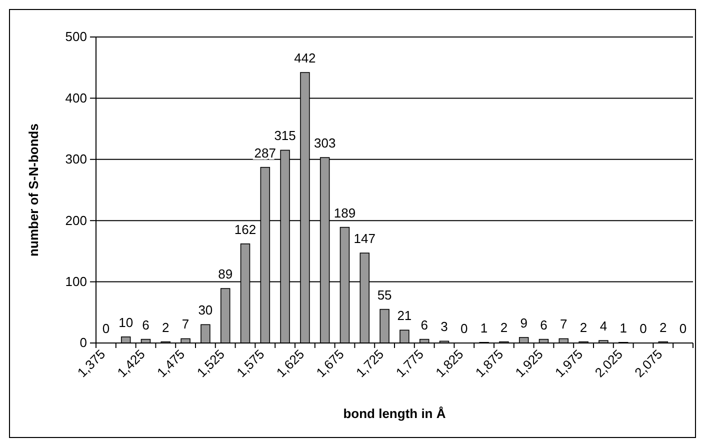 The height and width of the screenshot is (446, 704). Describe the element at coordinates (76, 281) in the screenshot. I see `y-tick-label: 100` at that location.